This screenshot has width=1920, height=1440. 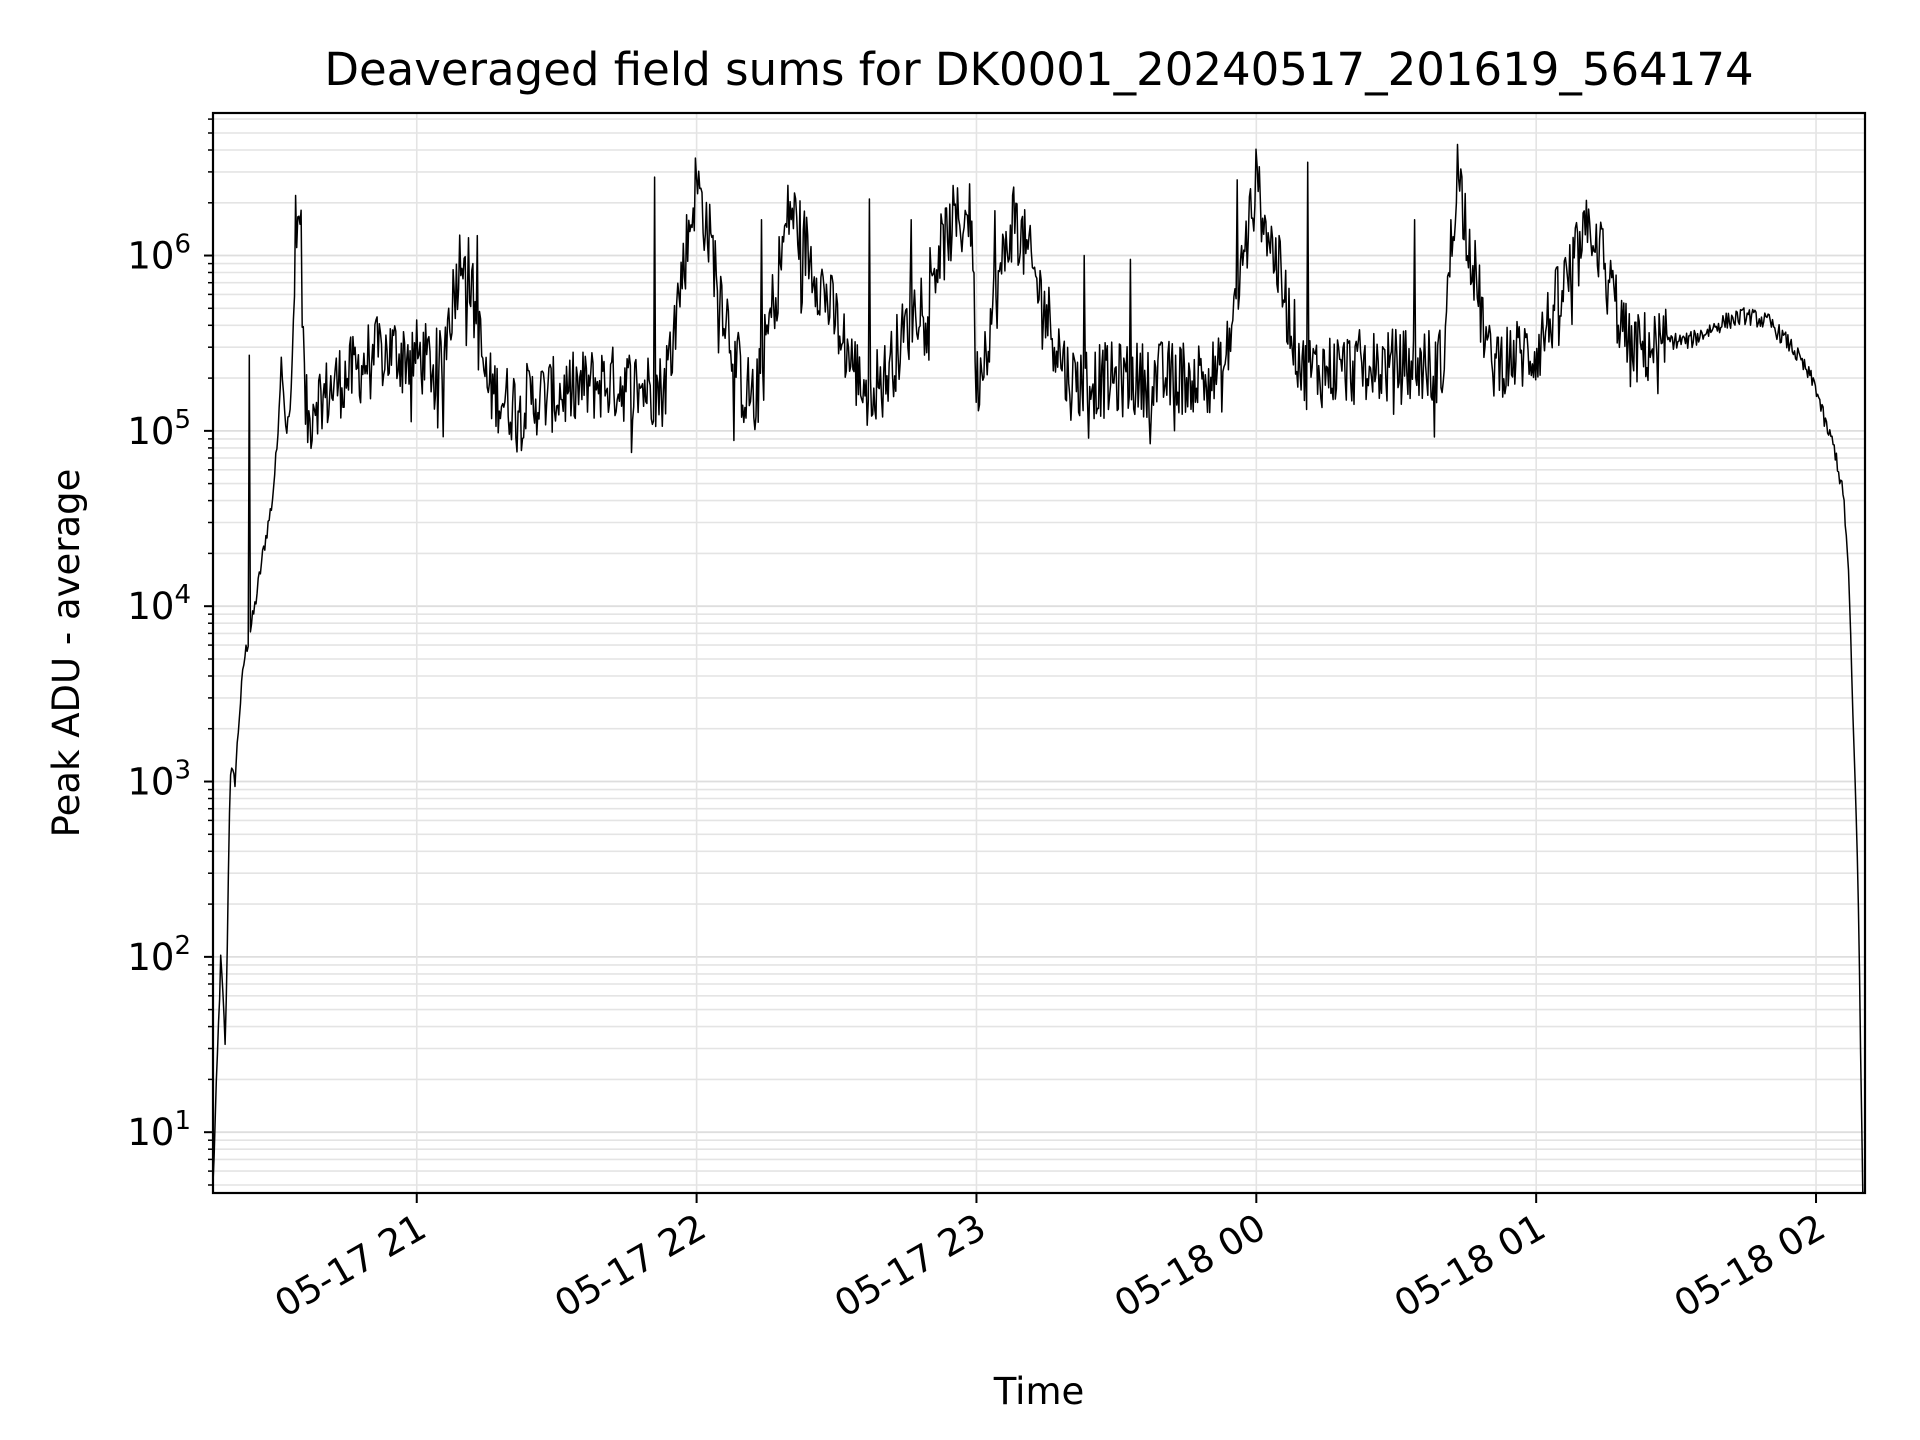 What do you see at coordinates (159, 604) in the screenshot?
I see `y-tick-label: 104` at bounding box center [159, 604].